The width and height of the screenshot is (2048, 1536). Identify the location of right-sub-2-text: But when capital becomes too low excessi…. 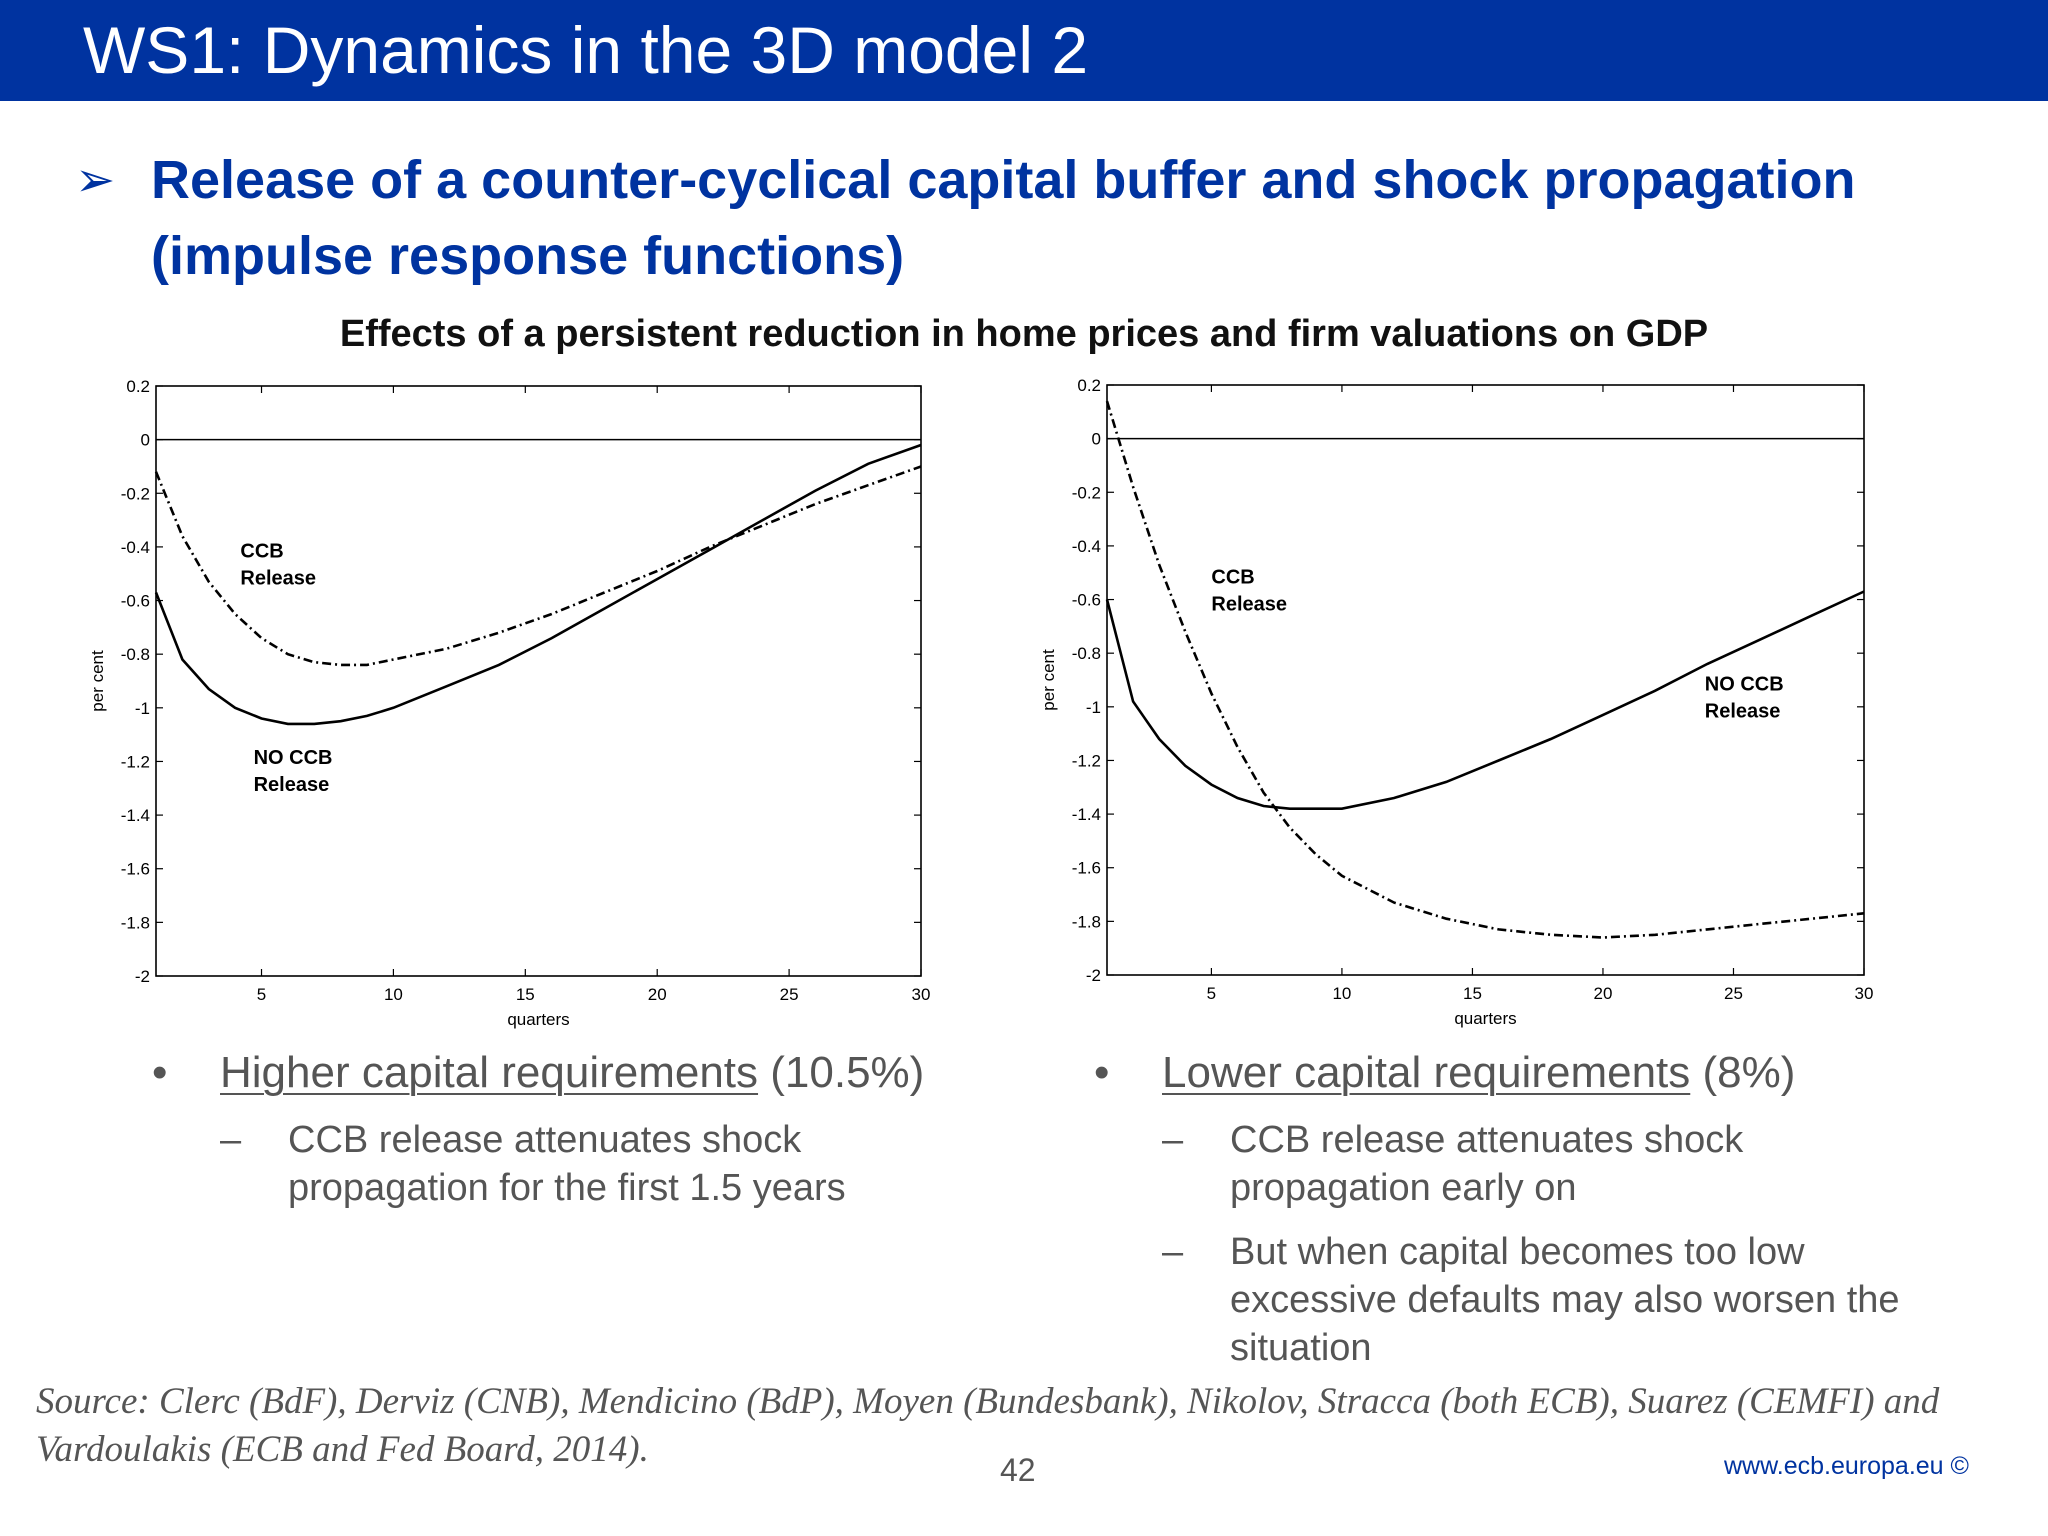
(1565, 1300).